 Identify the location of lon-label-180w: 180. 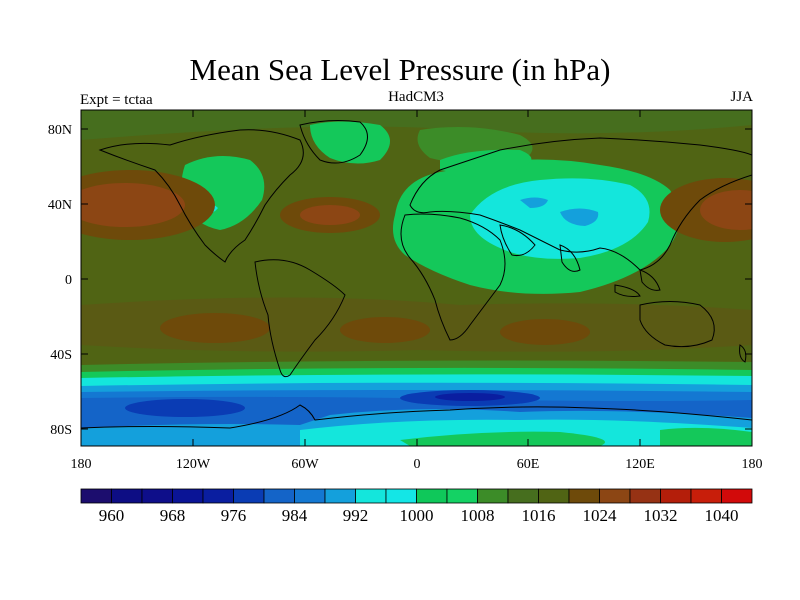
(81, 464).